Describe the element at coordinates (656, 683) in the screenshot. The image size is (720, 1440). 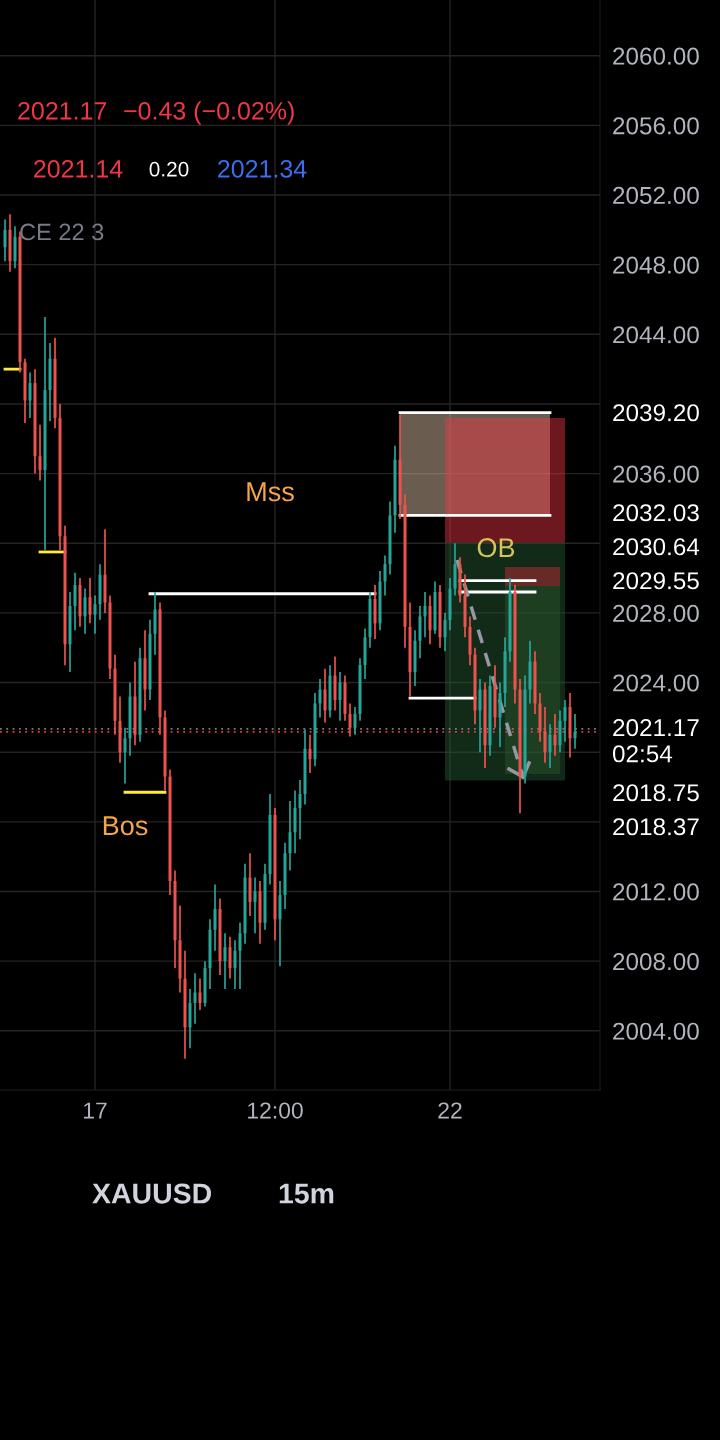
I see `y-tick-label: 2024.00` at that location.